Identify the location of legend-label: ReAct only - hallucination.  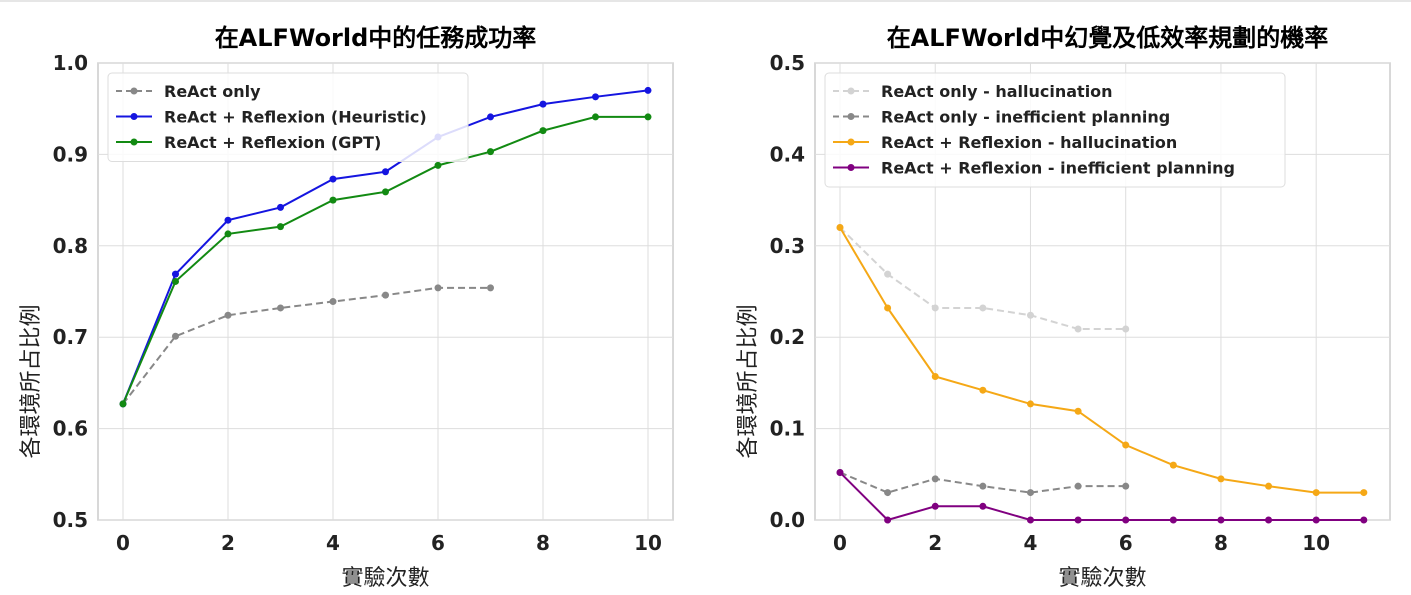
(997, 91).